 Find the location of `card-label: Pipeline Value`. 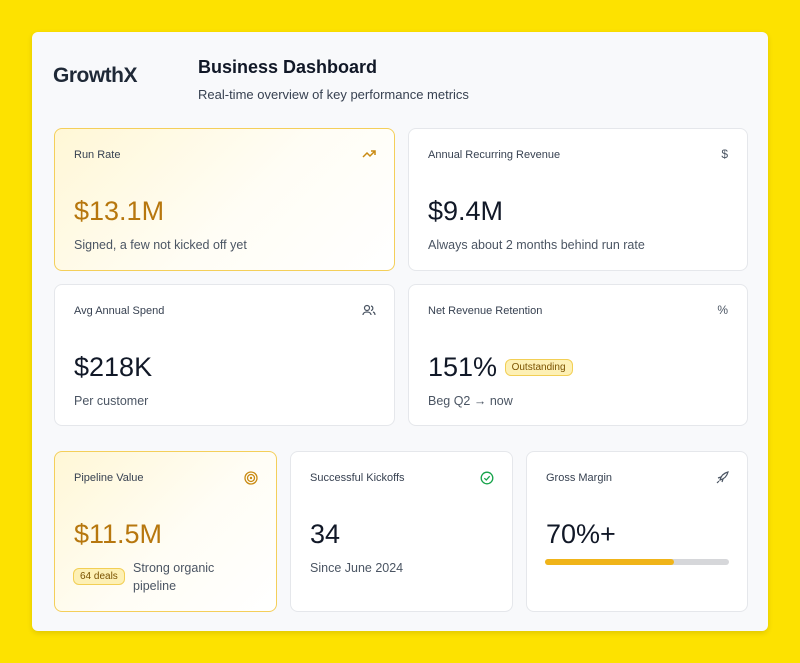

card-label: Pipeline Value is located at coordinates (109, 478).